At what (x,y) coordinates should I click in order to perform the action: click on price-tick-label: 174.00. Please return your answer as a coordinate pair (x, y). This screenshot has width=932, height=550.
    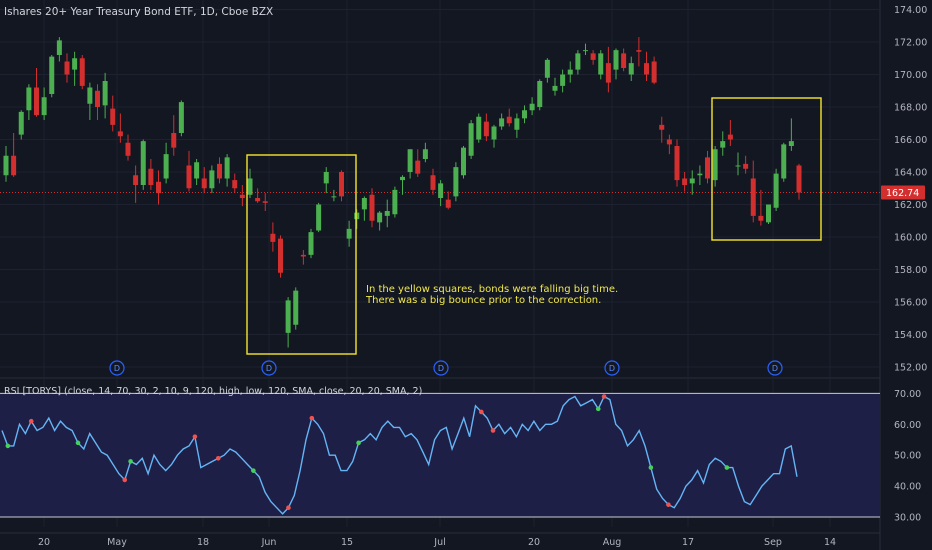
    Looking at the image, I should click on (910, 10).